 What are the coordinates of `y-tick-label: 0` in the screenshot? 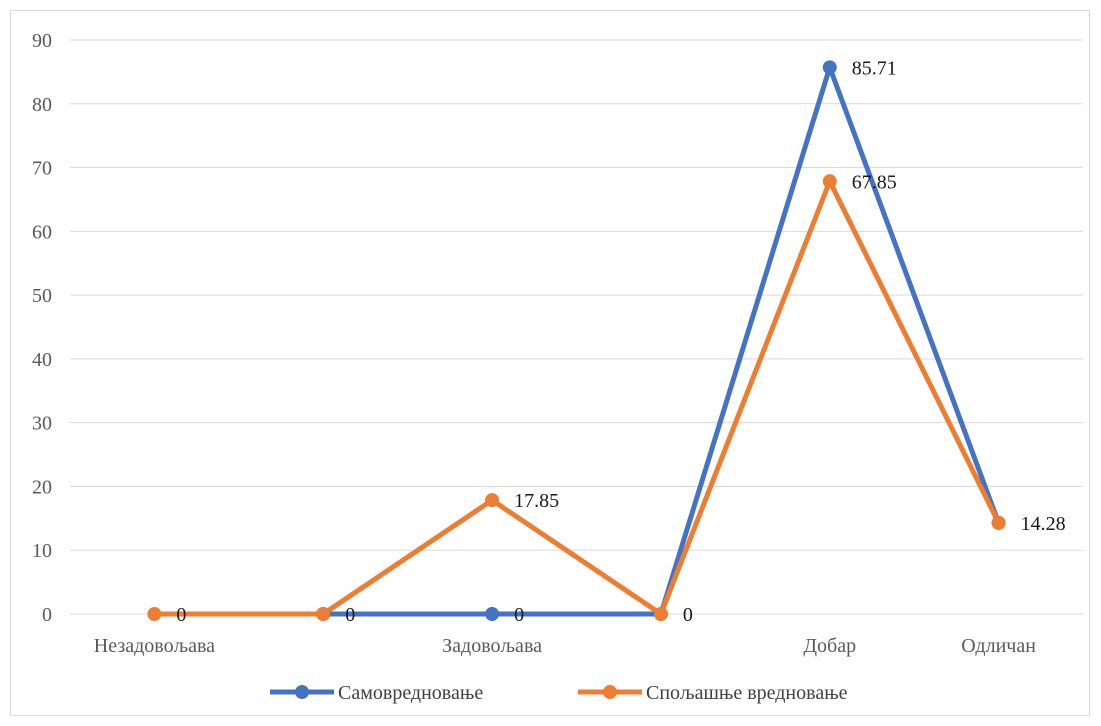 It's located at (47, 615).